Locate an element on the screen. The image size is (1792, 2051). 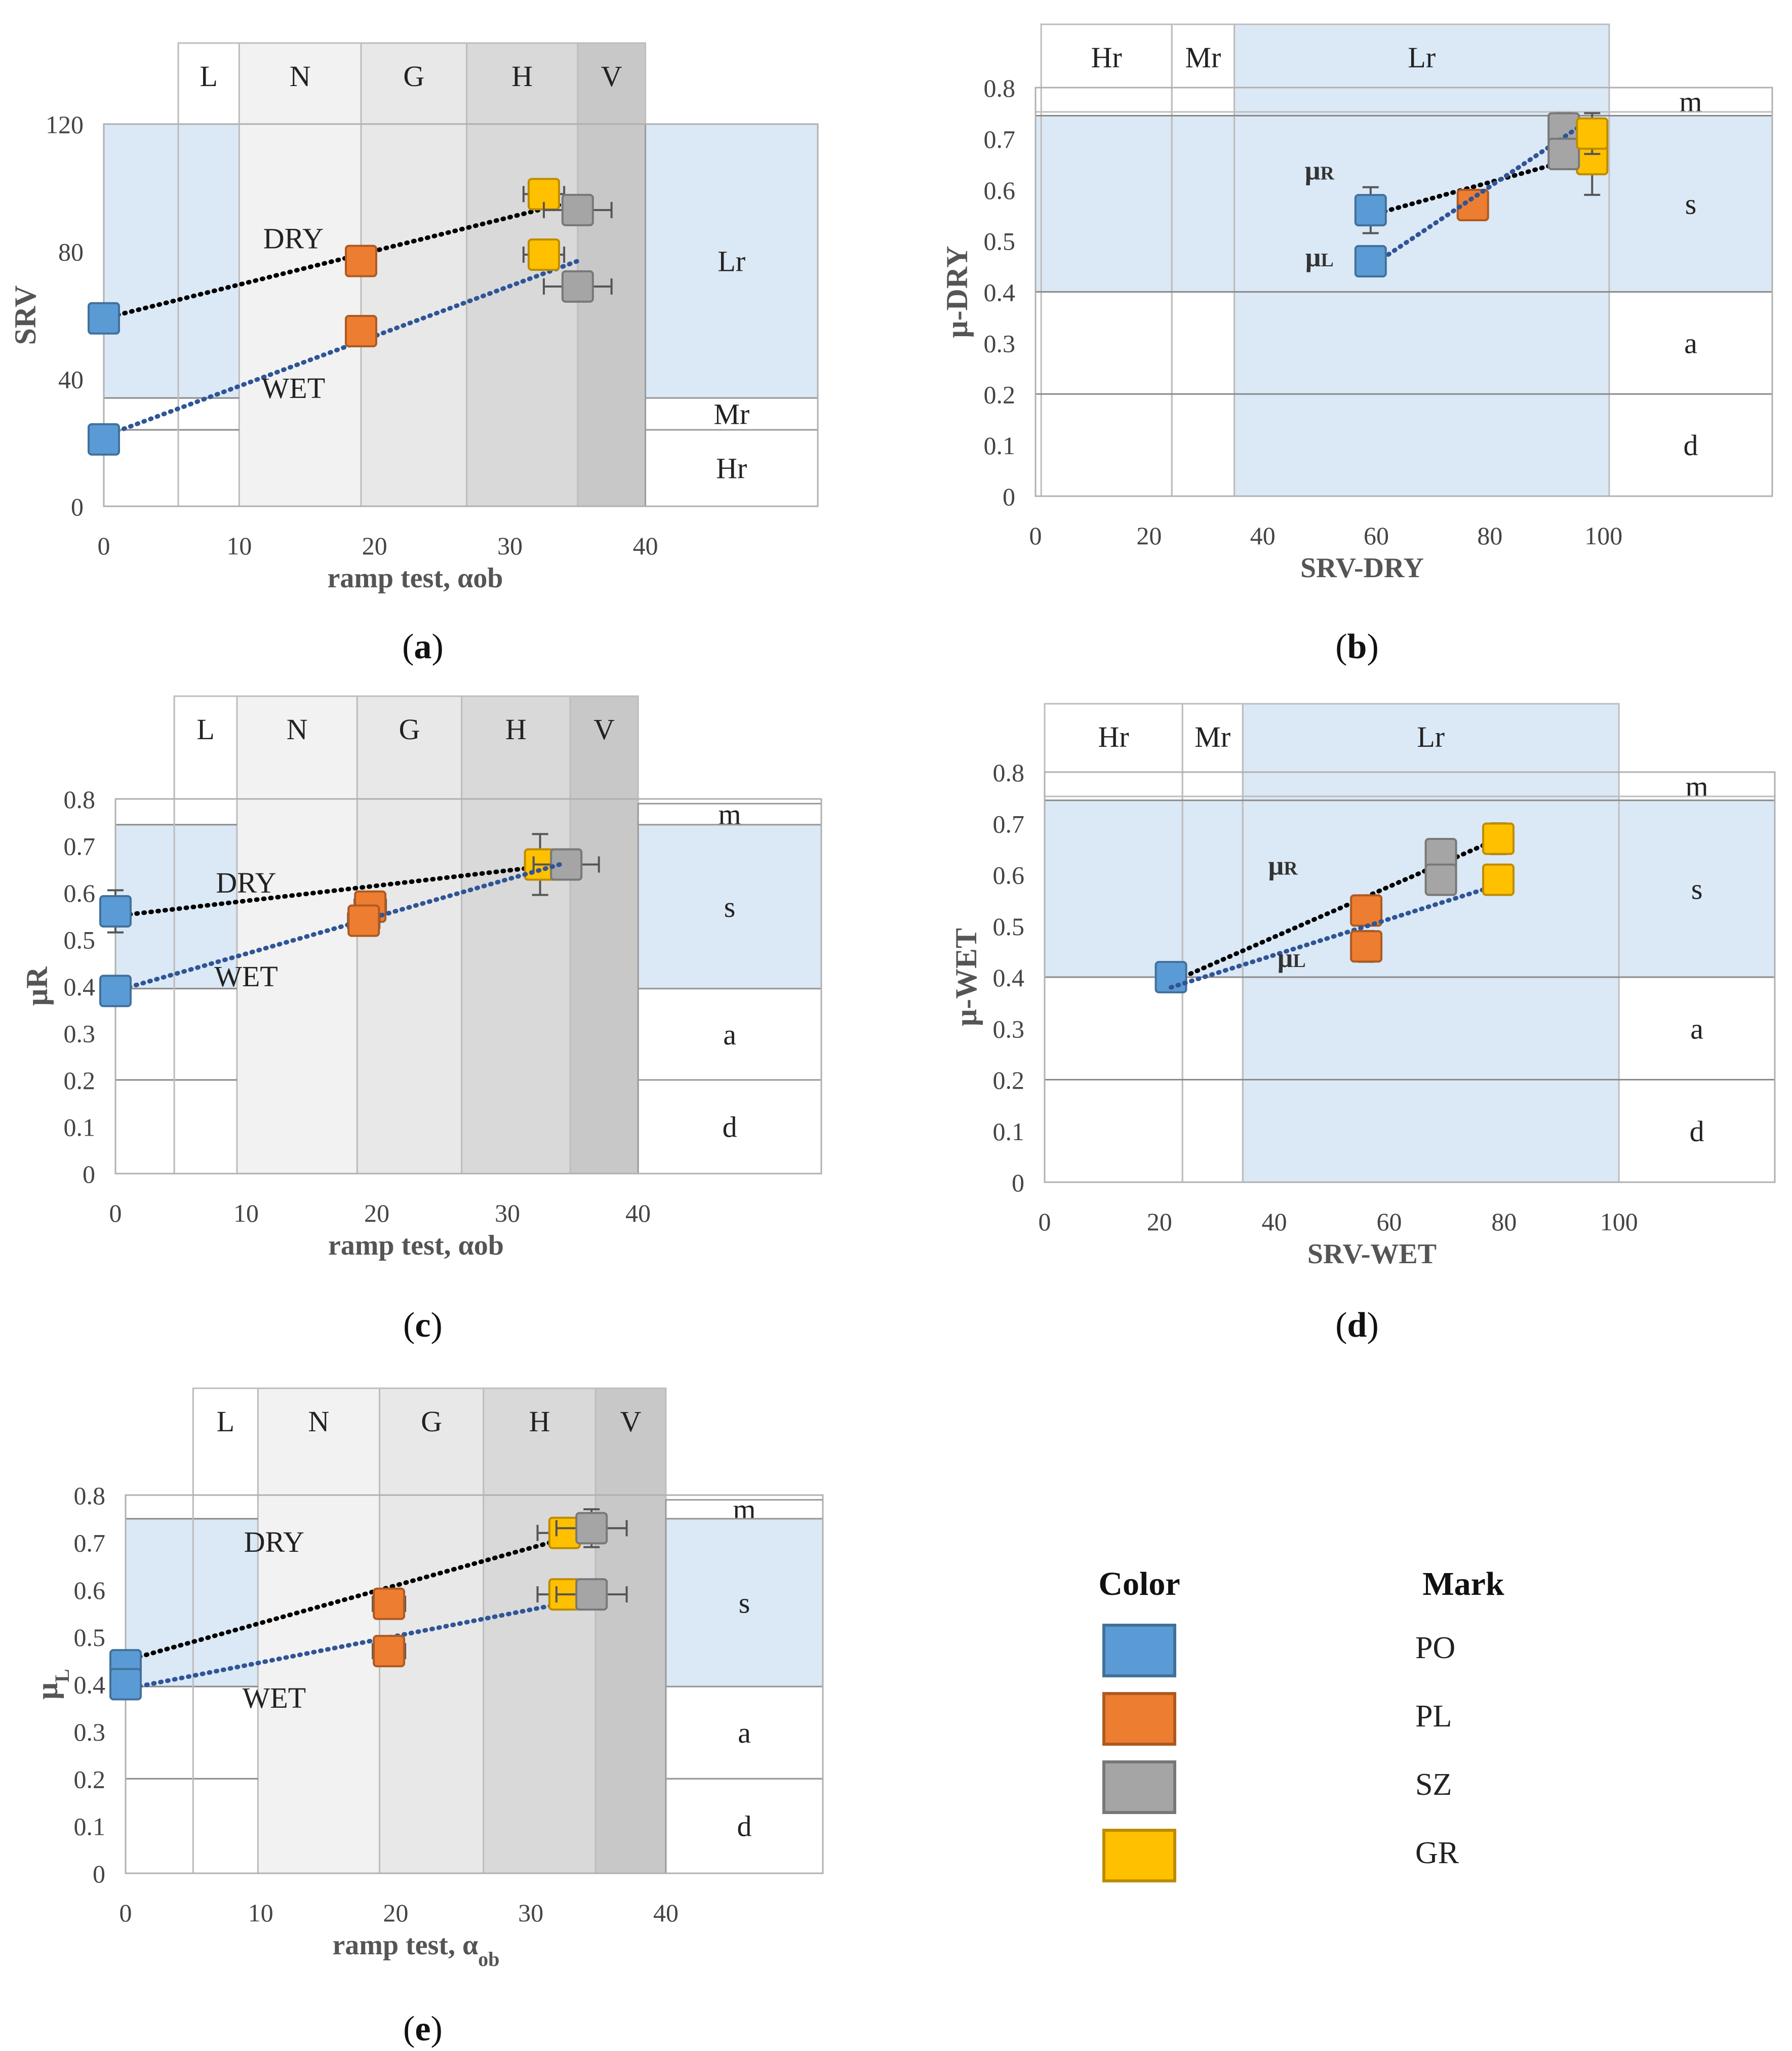
y-axis-label-main: SRV is located at coordinates (25, 315).